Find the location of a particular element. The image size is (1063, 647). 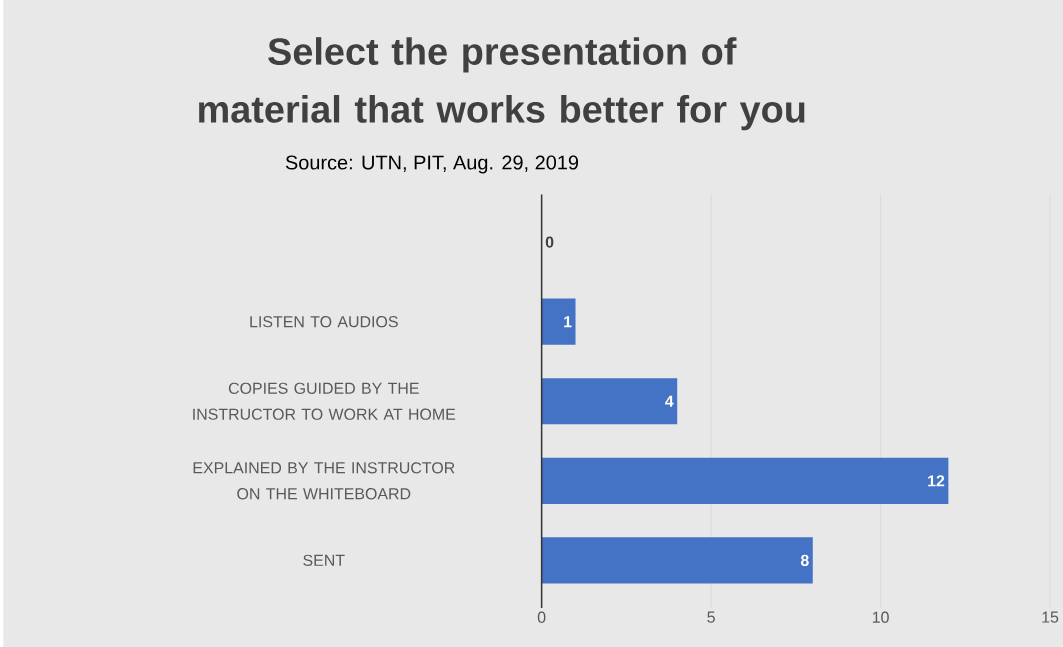

chart-title: Select the presentation of material that works better for you is located at coordinates (502, 84).